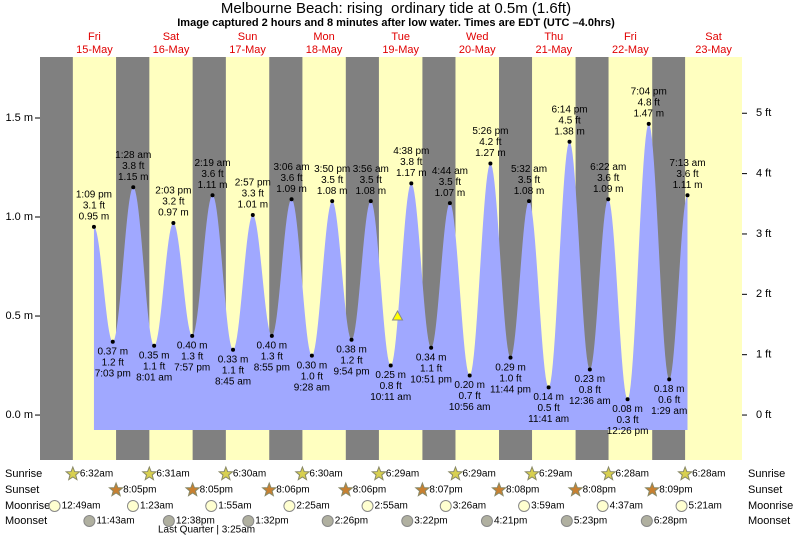 This screenshot has width=793, height=537. What do you see at coordinates (400, 37) in the screenshot?
I see `day-label: Tue` at bounding box center [400, 37].